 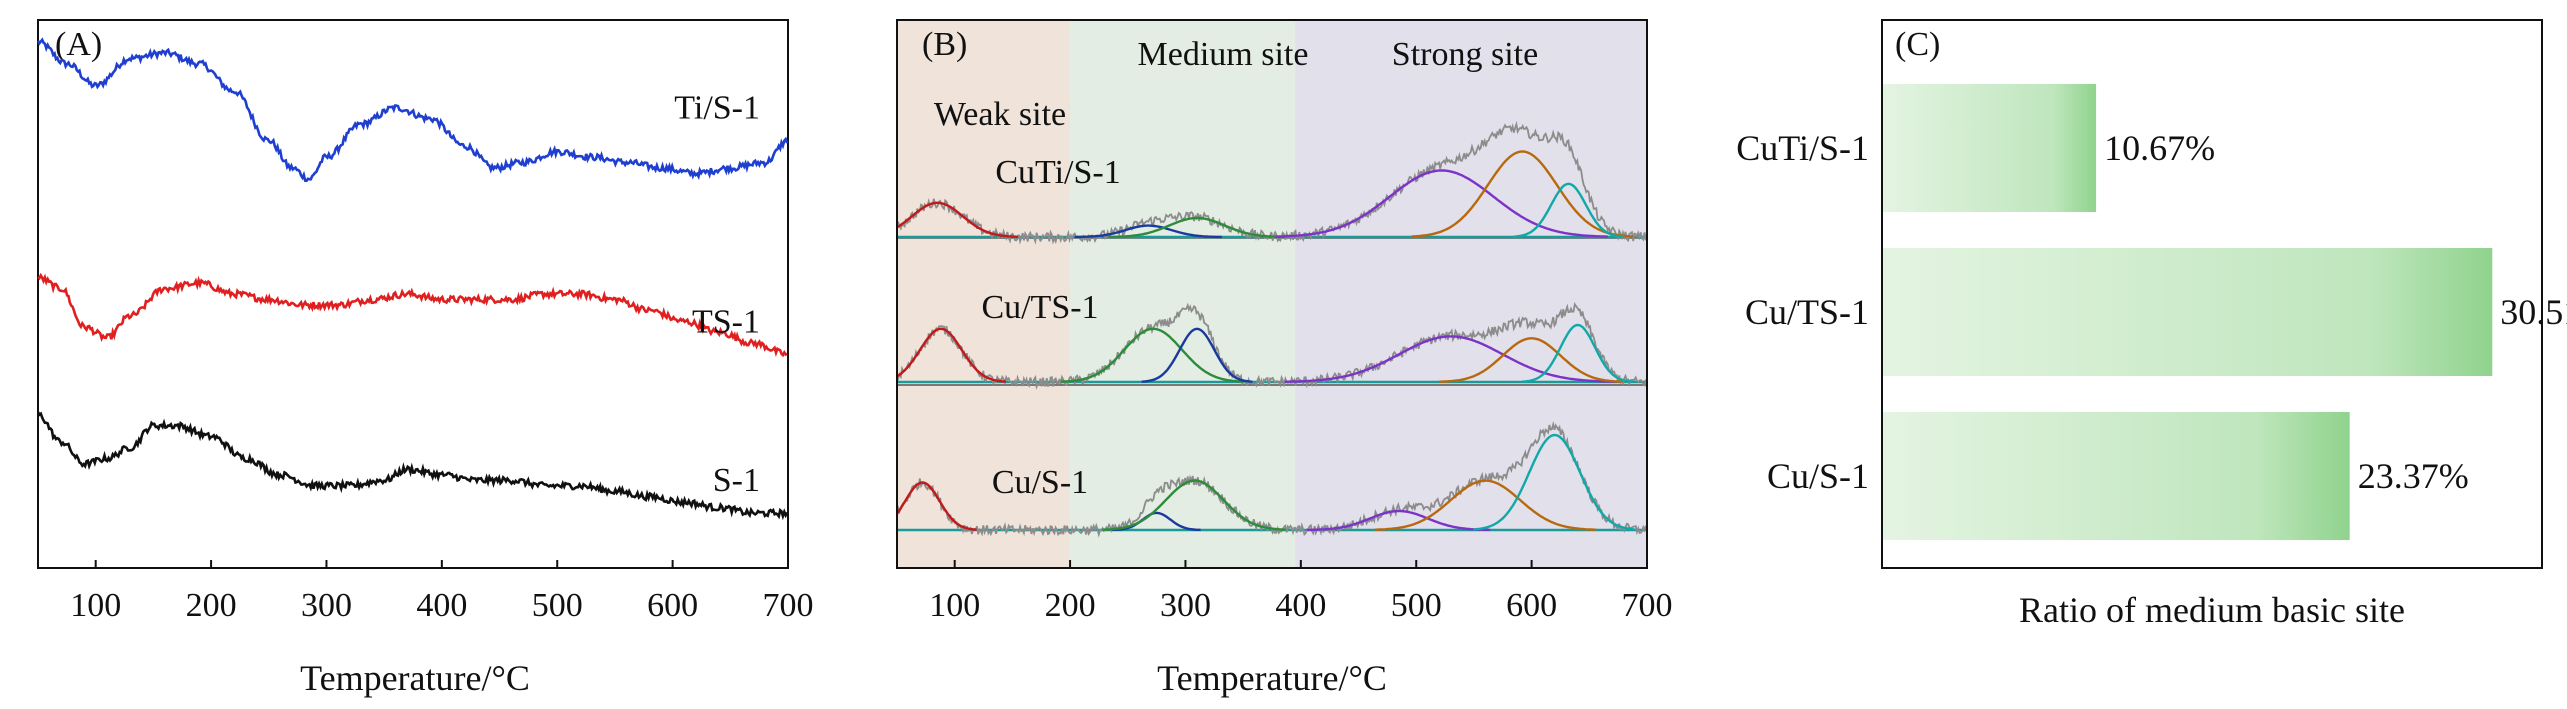 I want to click on region-weak-site, so click(x=984, y=294).